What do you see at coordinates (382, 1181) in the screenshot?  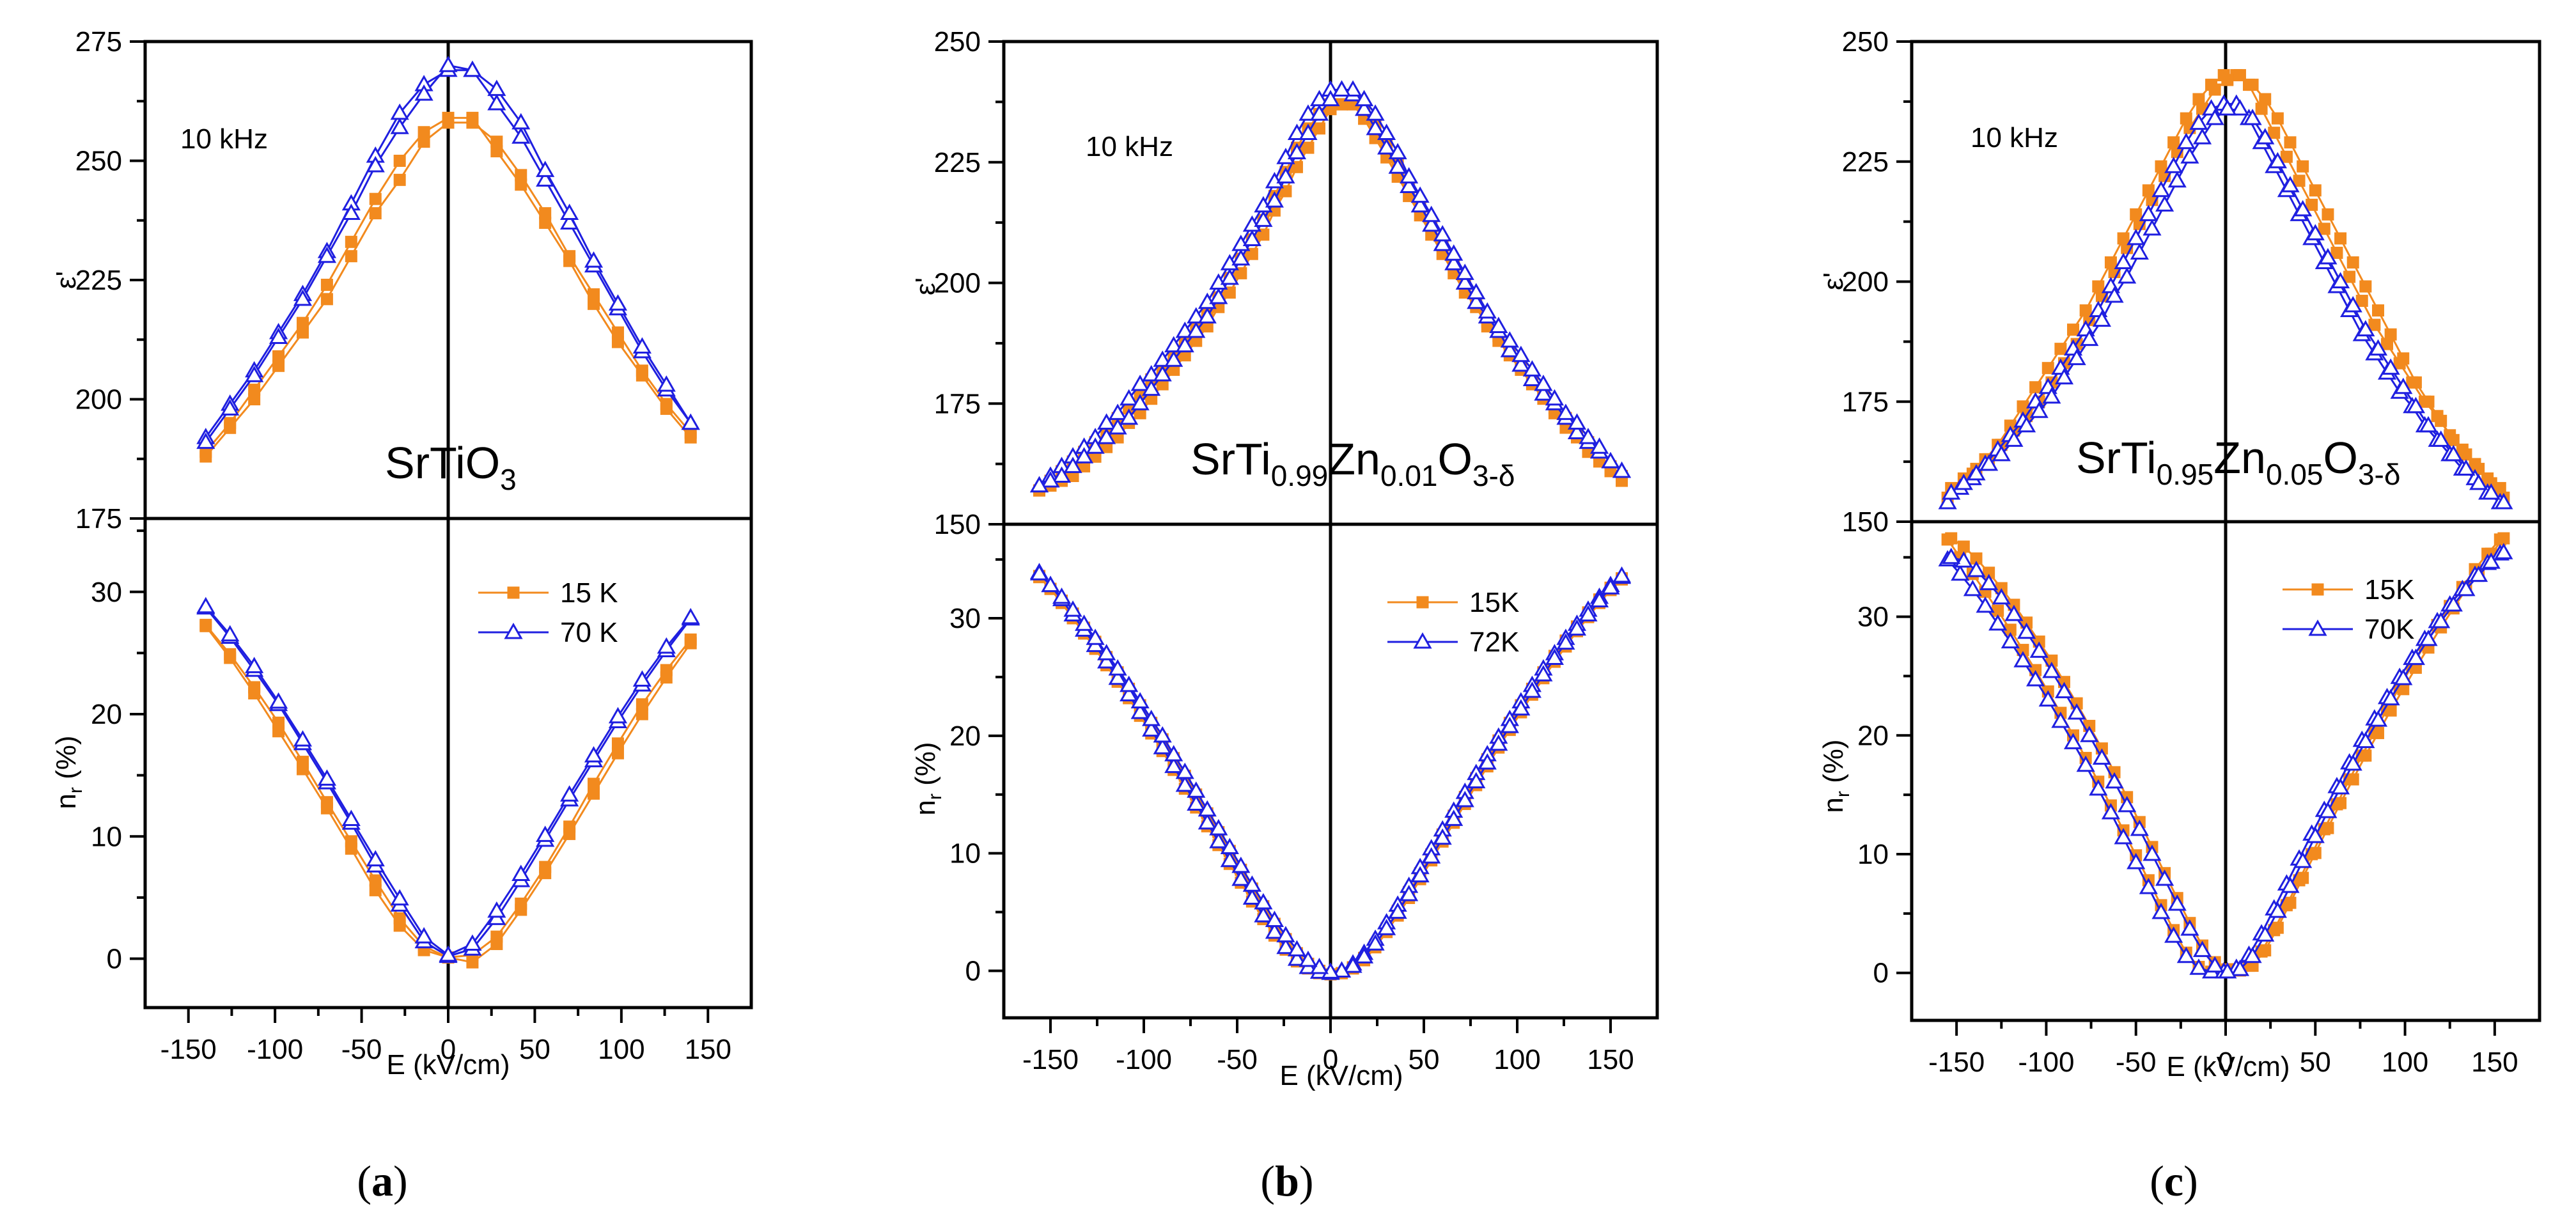 I see `panel-a-caption-letter: a` at bounding box center [382, 1181].